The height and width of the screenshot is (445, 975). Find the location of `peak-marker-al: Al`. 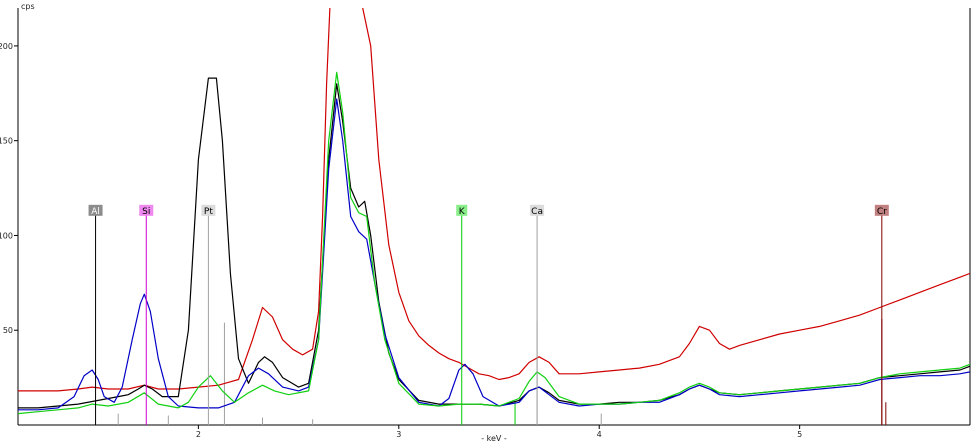

peak-marker-al: Al is located at coordinates (95, 314).